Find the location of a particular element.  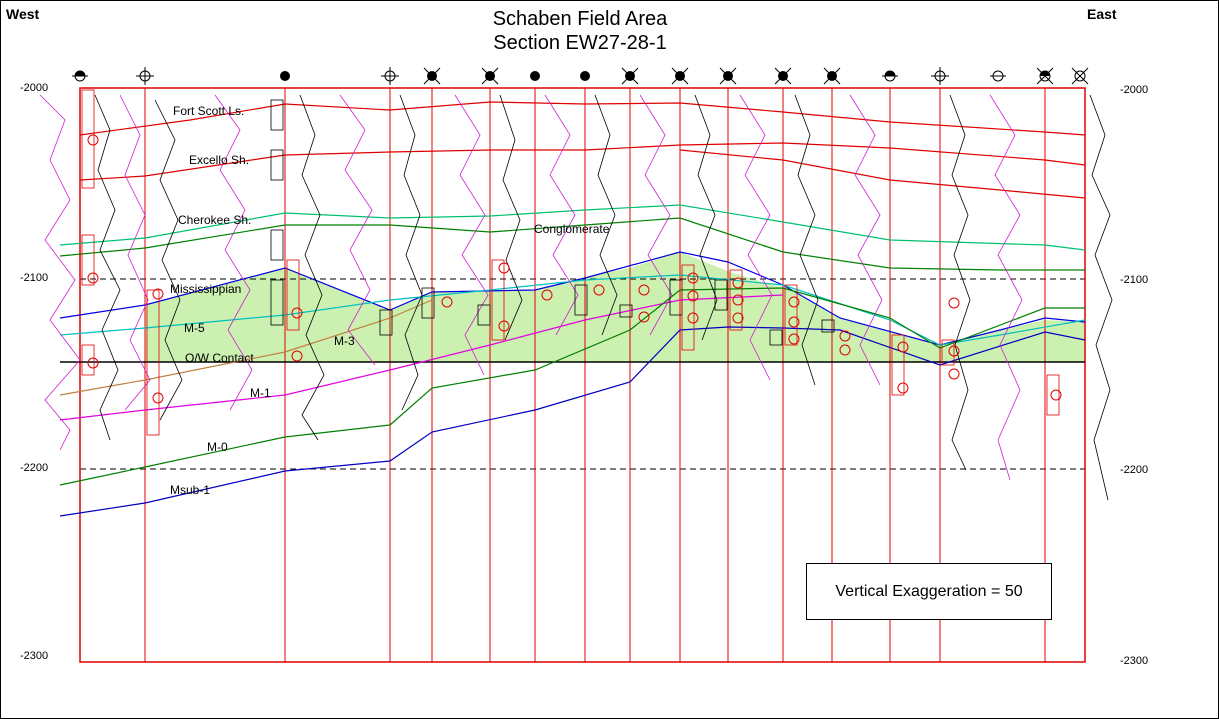

excello-lower is located at coordinates (882, 174).